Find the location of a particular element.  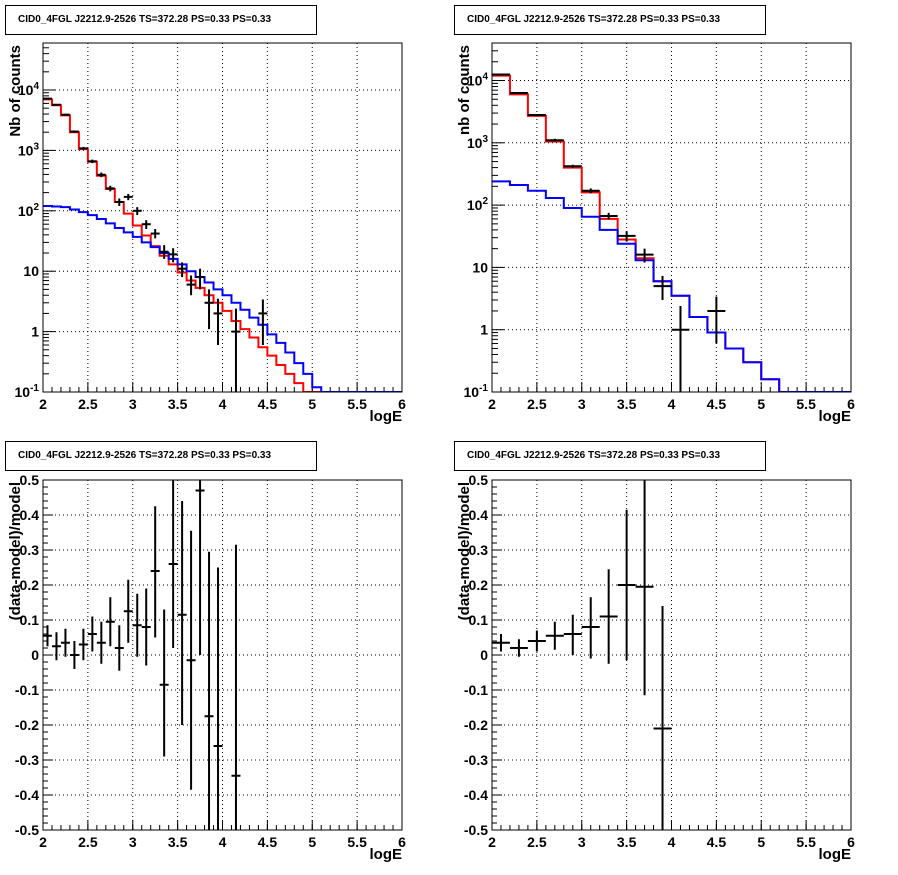

y-tick-label: -0.5 is located at coordinates (476, 830).